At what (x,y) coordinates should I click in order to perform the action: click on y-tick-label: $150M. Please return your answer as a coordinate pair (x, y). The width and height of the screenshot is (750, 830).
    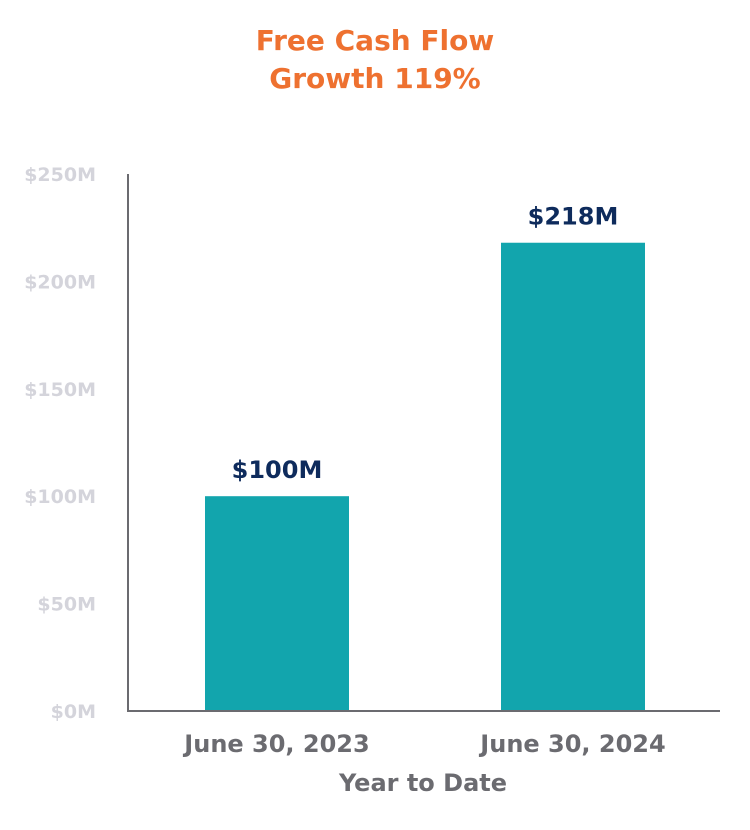
    Looking at the image, I should click on (60, 390).